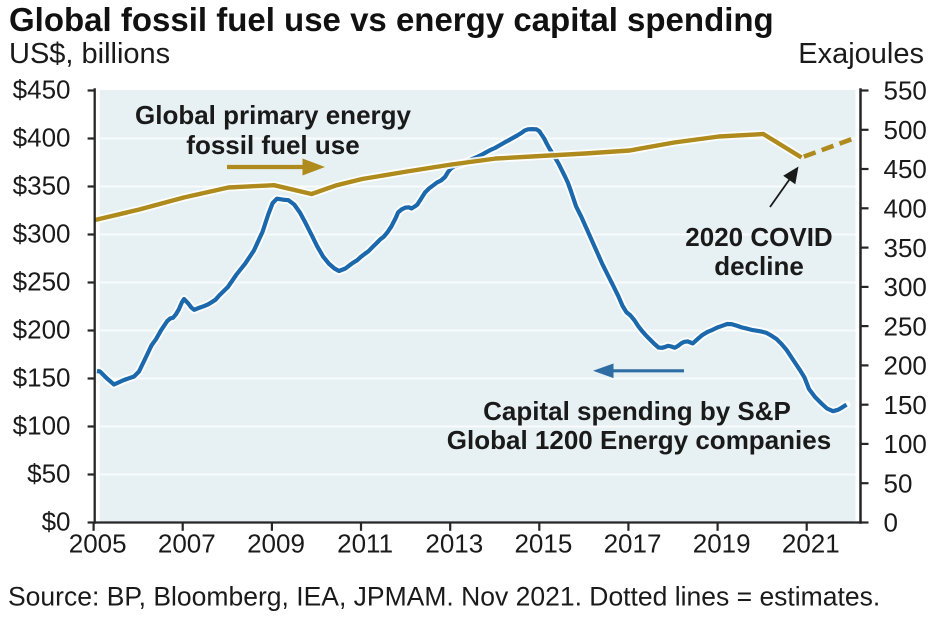 The height and width of the screenshot is (624, 943). I want to click on svg-text: 2020 COVID, so click(758, 237).